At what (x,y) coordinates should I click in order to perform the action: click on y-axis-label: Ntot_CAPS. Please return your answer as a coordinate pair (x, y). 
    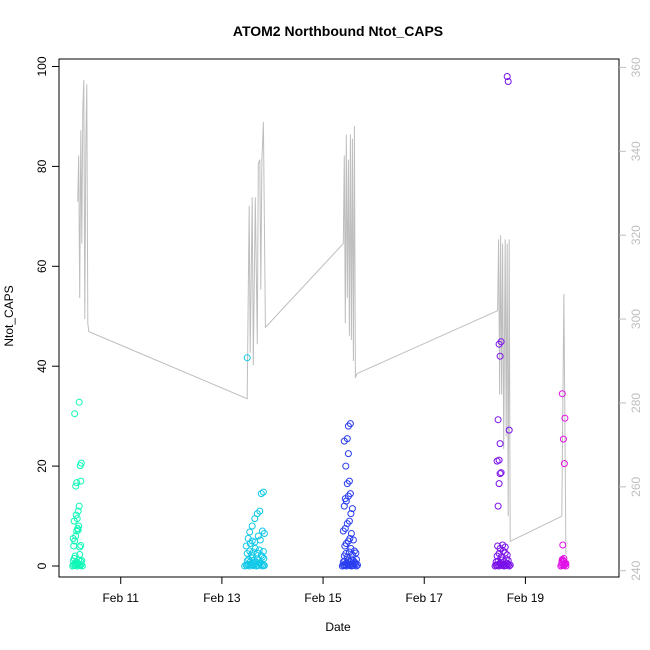
    Looking at the image, I should click on (9, 315).